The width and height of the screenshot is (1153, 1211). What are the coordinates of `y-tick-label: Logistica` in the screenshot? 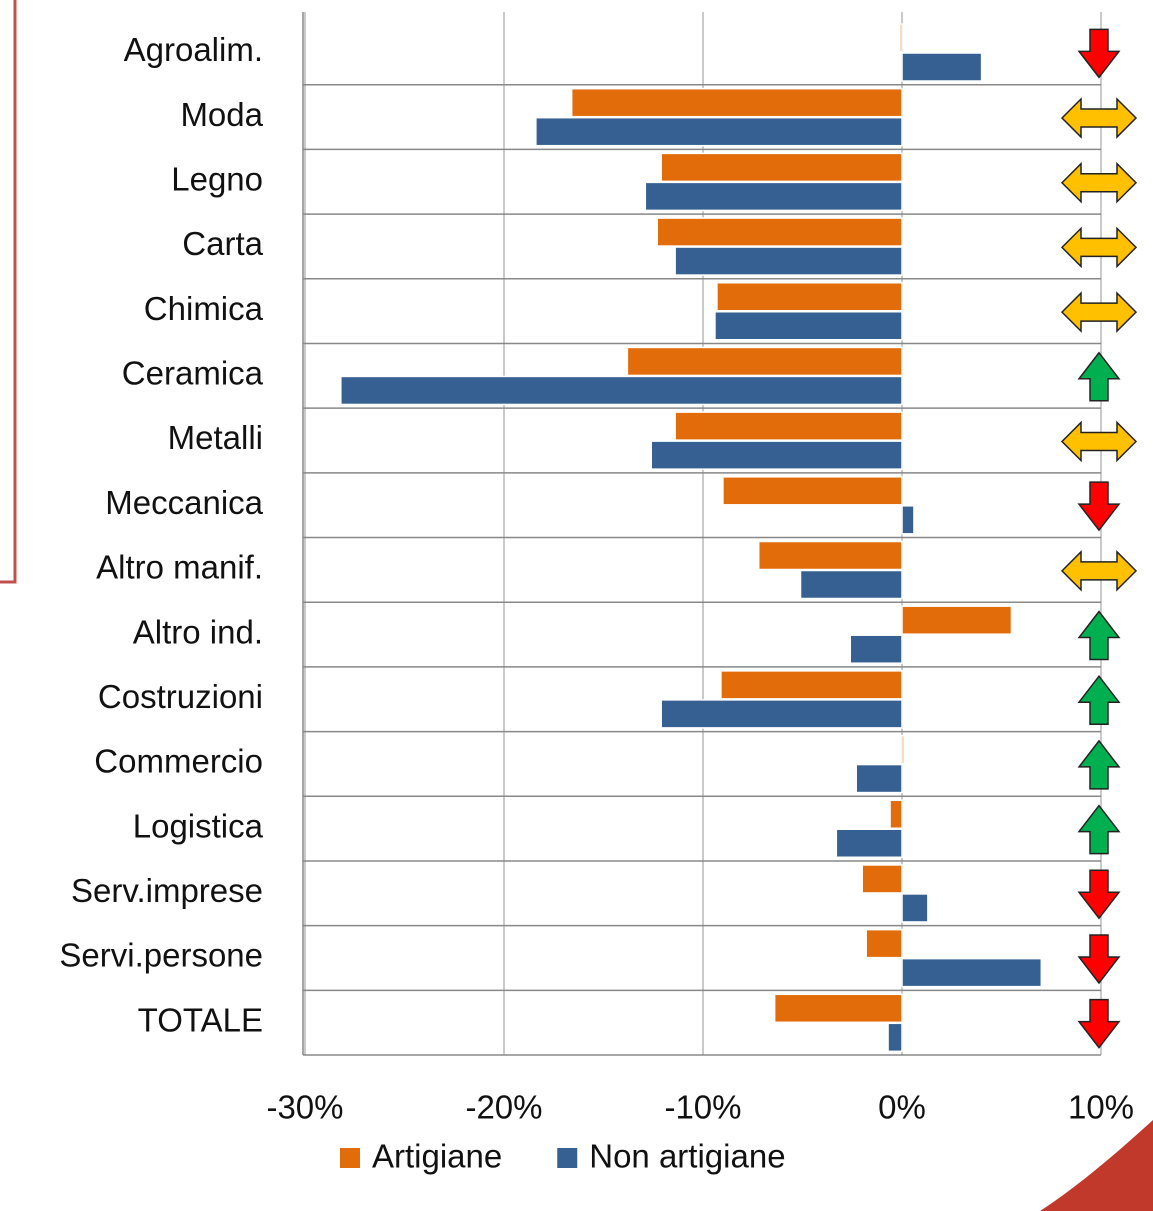 It's located at (198, 825).